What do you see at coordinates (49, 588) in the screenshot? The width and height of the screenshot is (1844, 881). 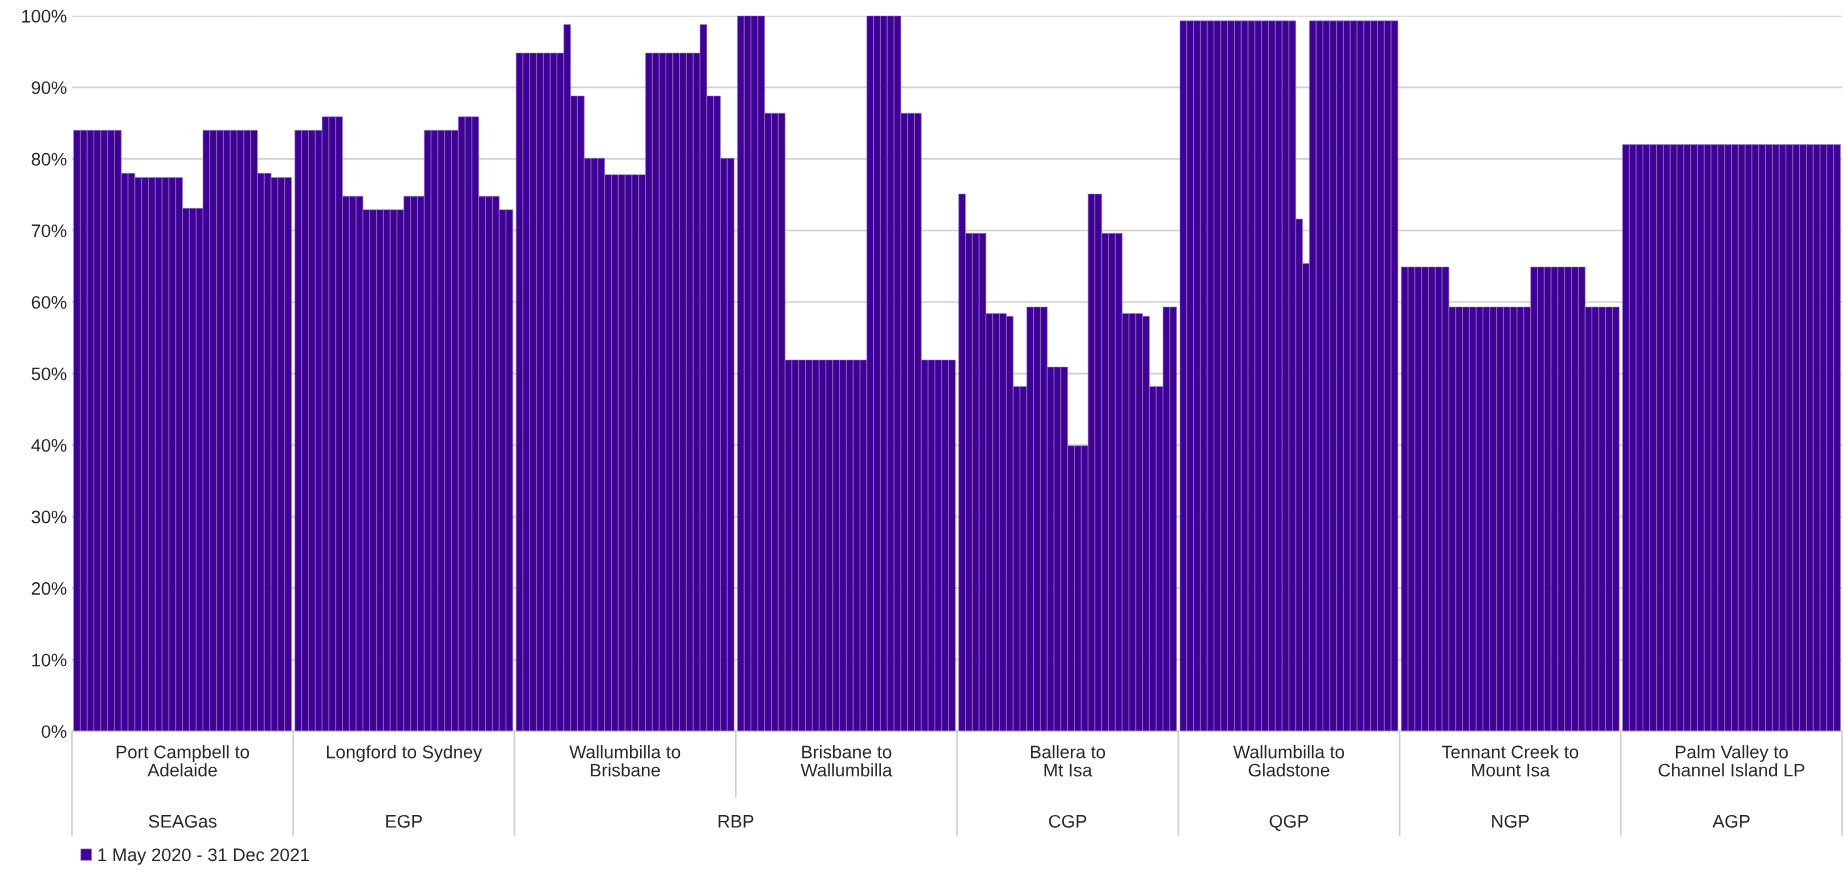 I see `y-tick-label: 20%` at bounding box center [49, 588].